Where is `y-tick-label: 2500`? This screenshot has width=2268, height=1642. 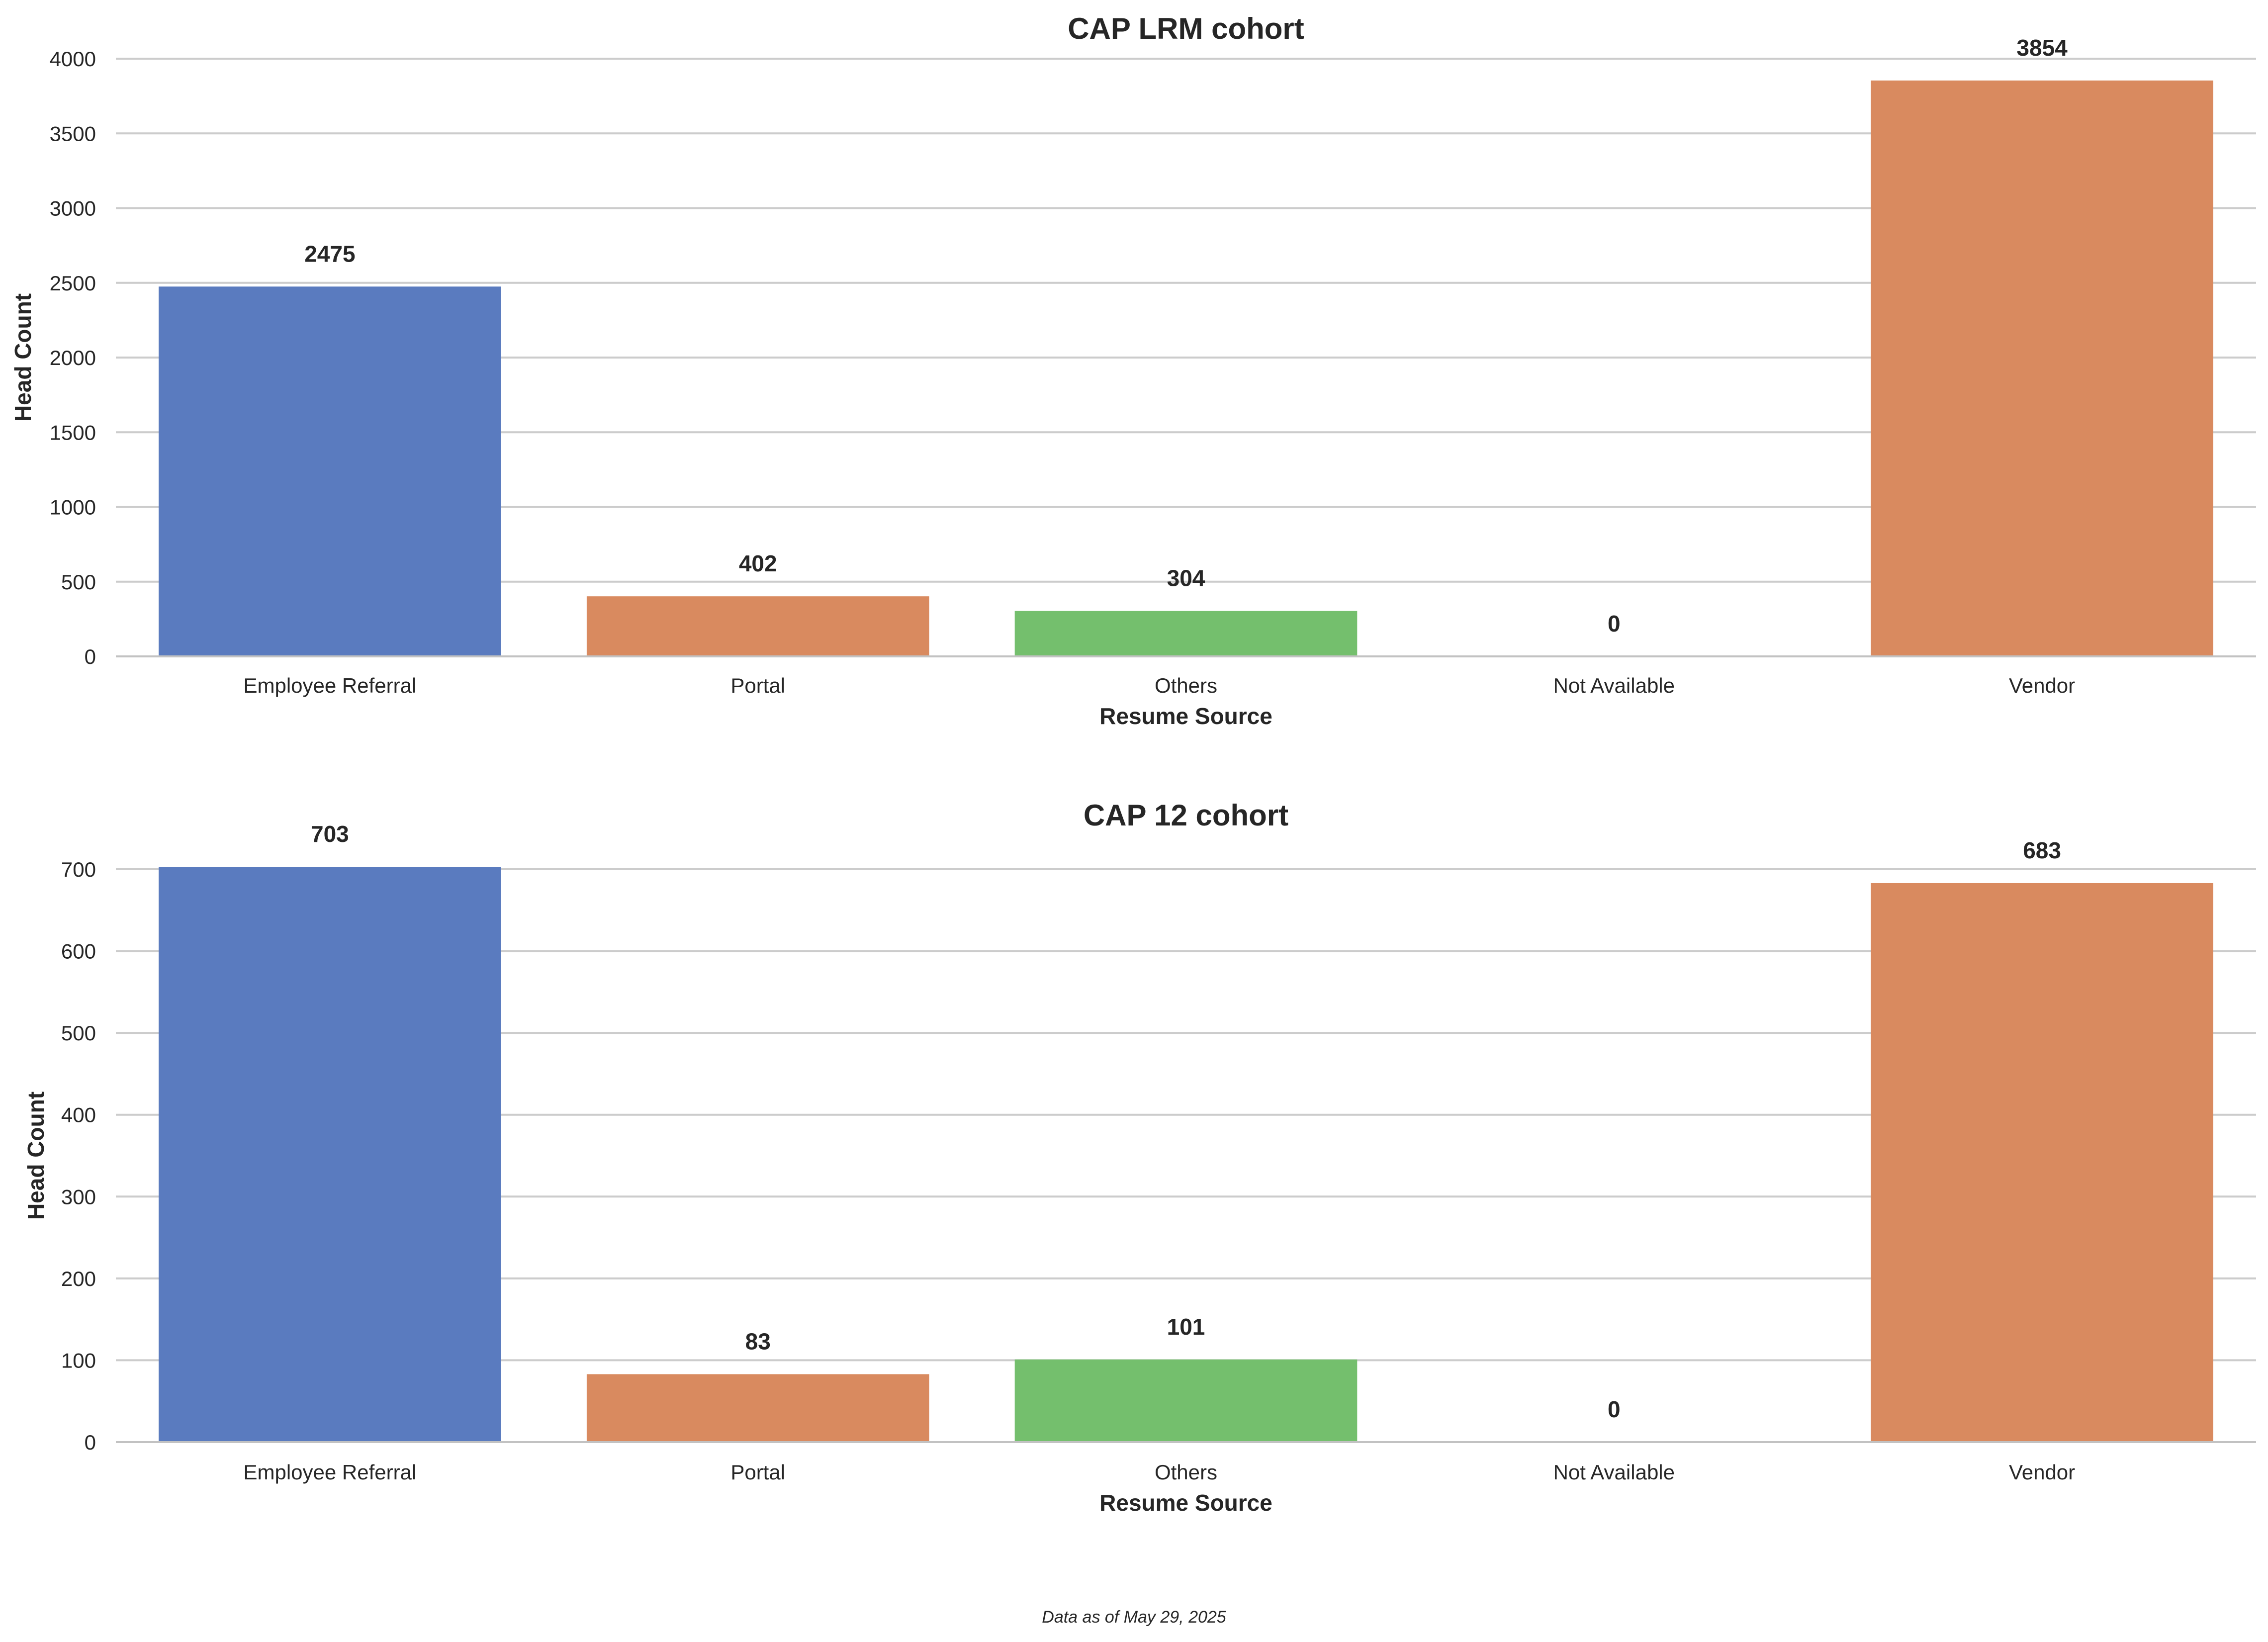
y-tick-label: 2500 is located at coordinates (73, 283).